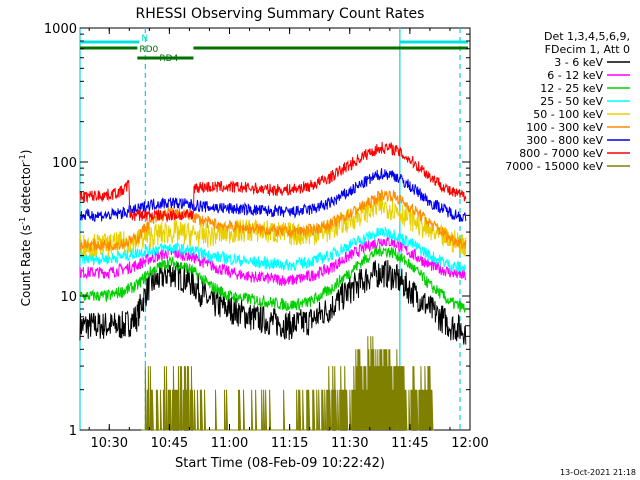 The width and height of the screenshot is (640, 480). What do you see at coordinates (587, 36) in the screenshot?
I see `legend-header: Det 1,3,4,5,6,9,` at bounding box center [587, 36].